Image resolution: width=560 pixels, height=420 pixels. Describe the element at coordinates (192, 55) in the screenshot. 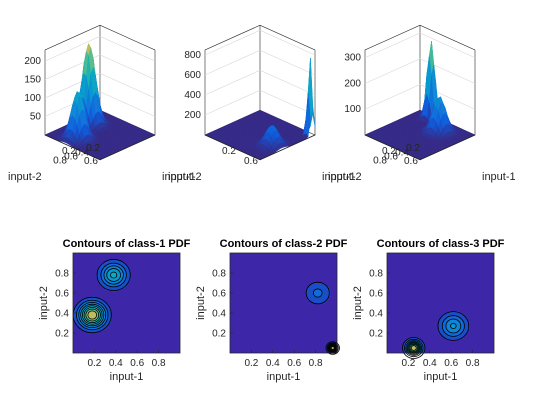

I see `z-tick-label: 800` at that location.